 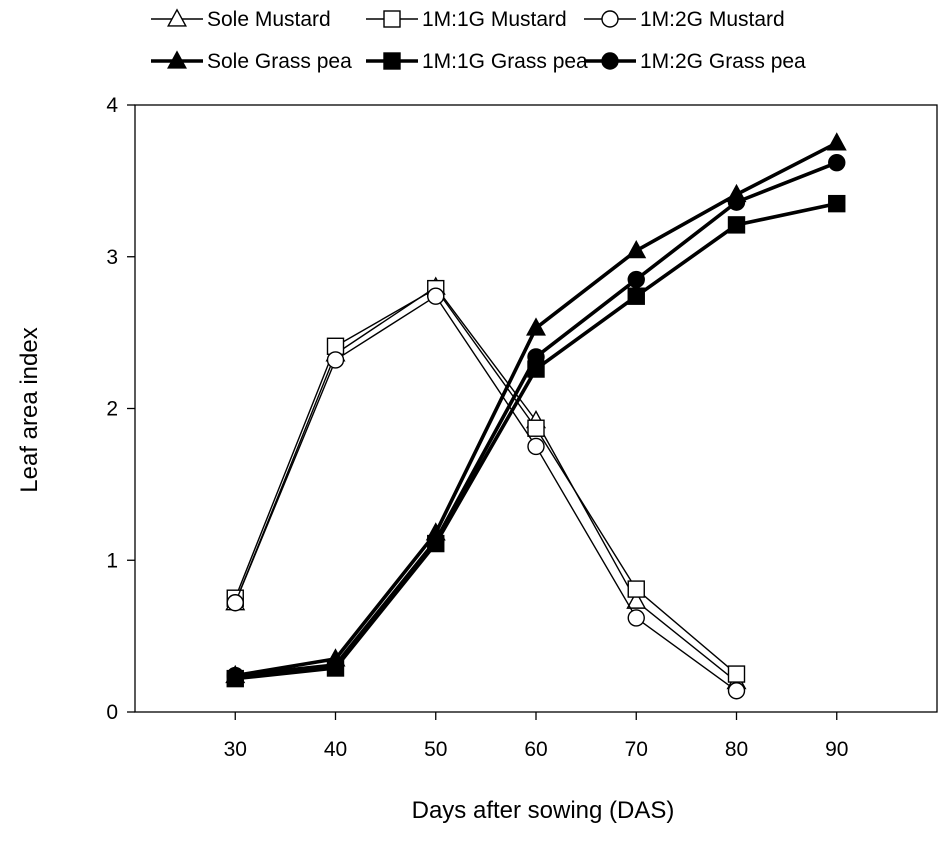 I want to click on y-tick-label: 2, so click(x=112, y=409).